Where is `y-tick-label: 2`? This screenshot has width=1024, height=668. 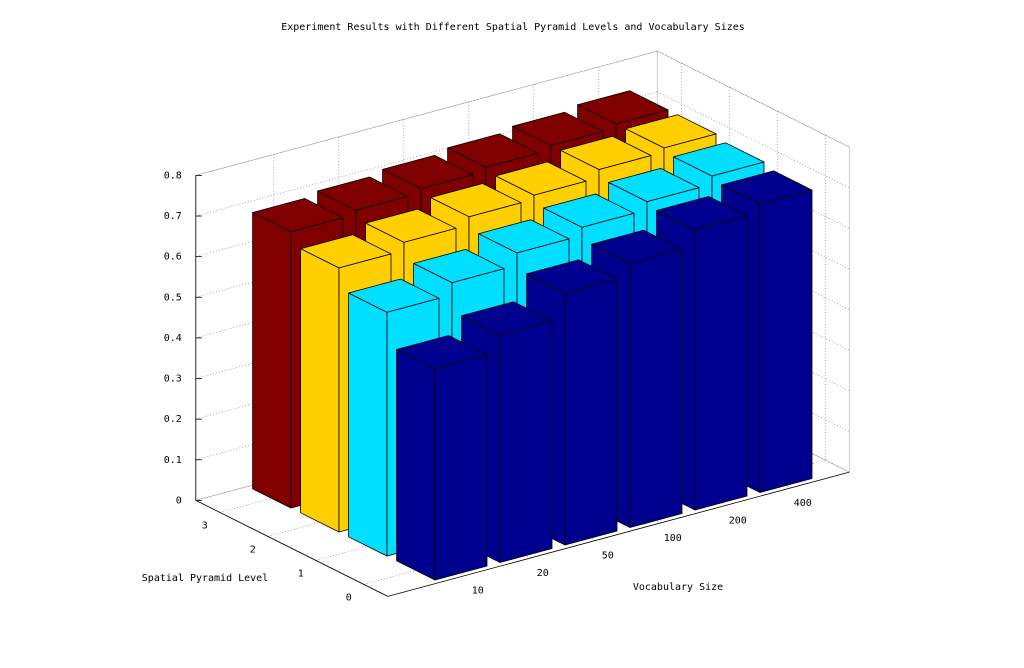 y-tick-label: 2 is located at coordinates (253, 549).